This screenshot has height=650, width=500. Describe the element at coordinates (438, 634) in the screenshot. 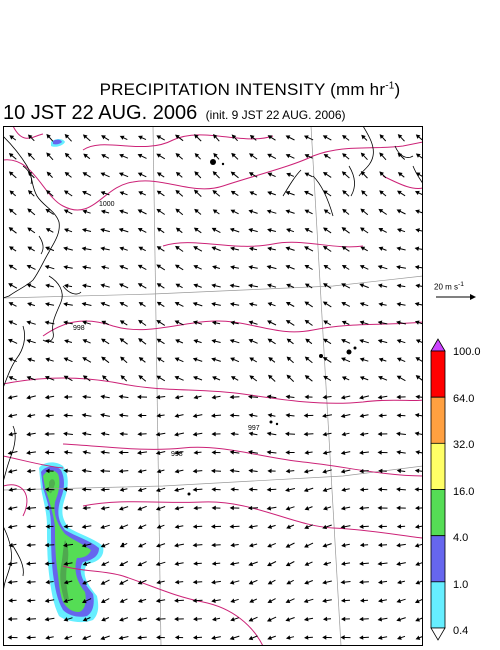

I see `colorbar-under-triangle` at that location.